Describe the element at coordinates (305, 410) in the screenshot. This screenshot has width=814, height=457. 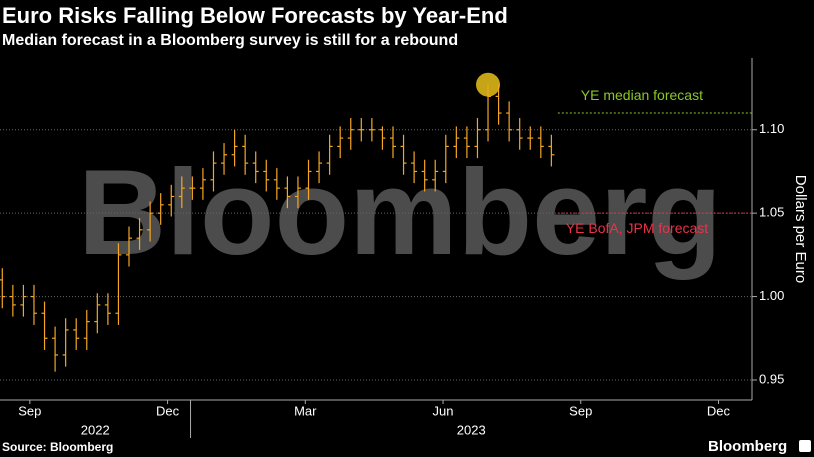
I see `x-tick-label: Mar` at that location.